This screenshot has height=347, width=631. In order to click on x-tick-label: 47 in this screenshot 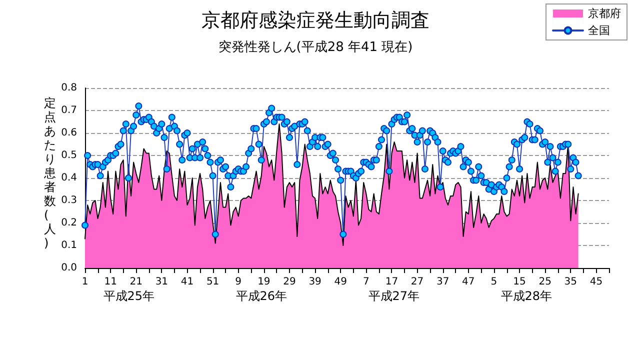, I will do `click(468, 282)`.